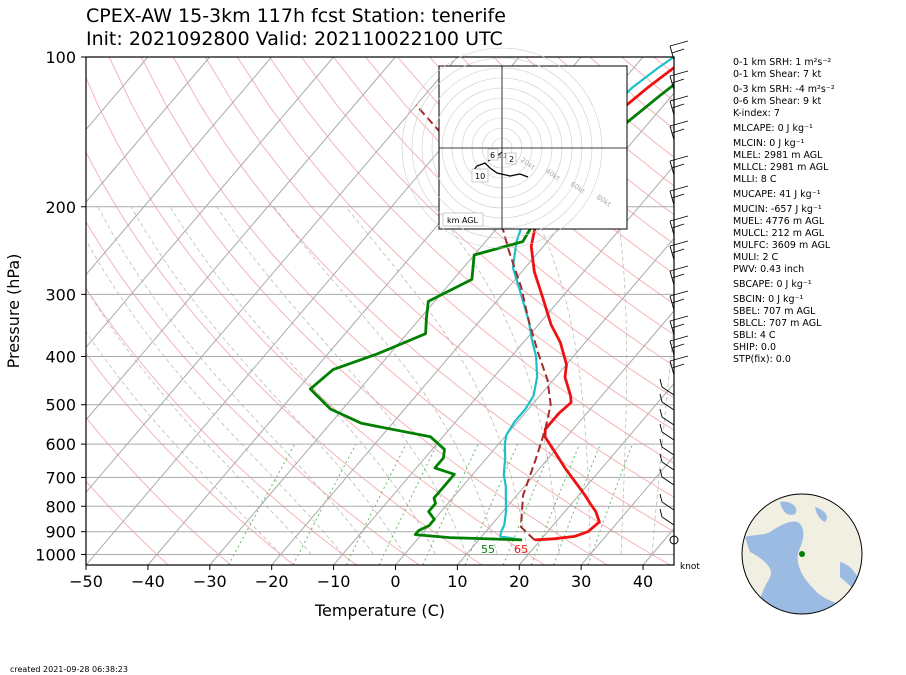 The height and width of the screenshot is (675, 906). Describe the element at coordinates (492, 155) in the screenshot. I see `hodo-label-6: 6` at that location.